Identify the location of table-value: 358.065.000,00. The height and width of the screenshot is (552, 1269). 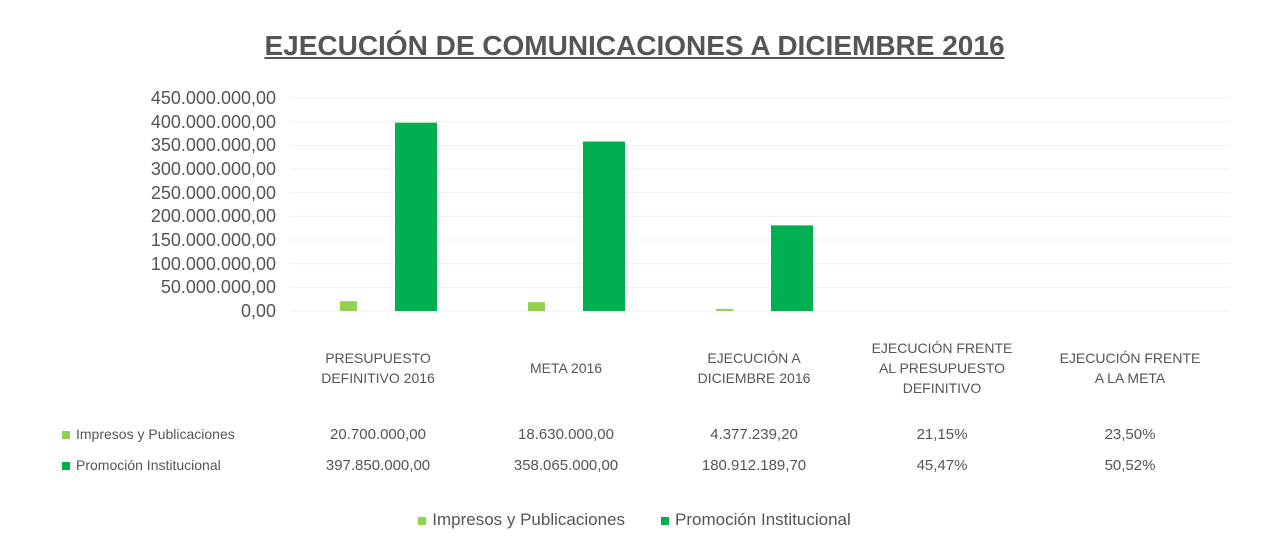
(566, 465).